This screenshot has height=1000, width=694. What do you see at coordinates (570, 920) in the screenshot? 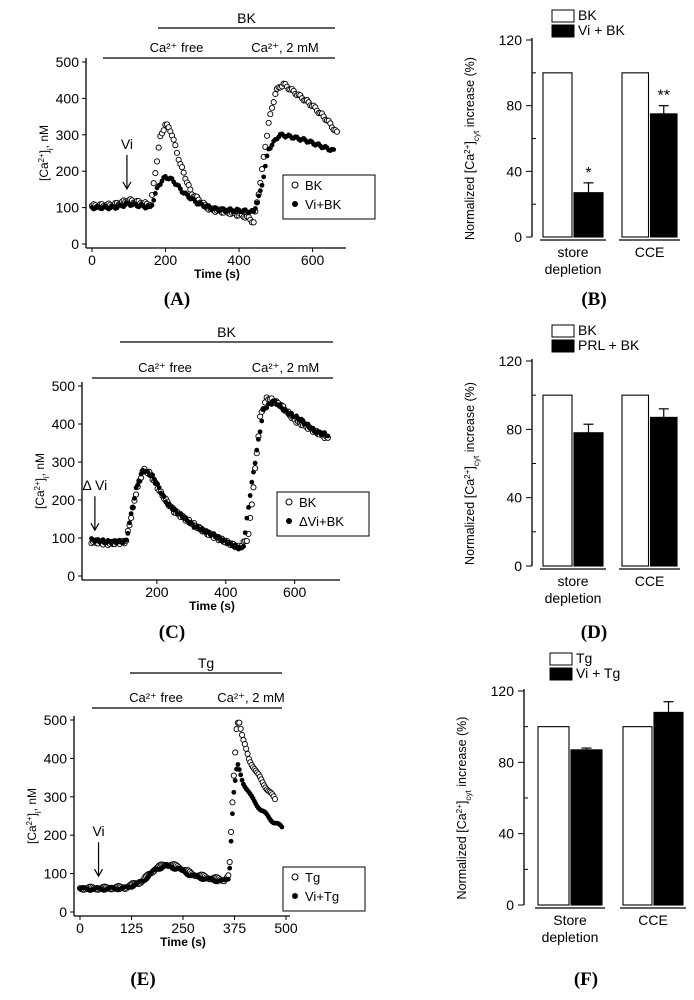
I see `group-label: Store` at bounding box center [570, 920].